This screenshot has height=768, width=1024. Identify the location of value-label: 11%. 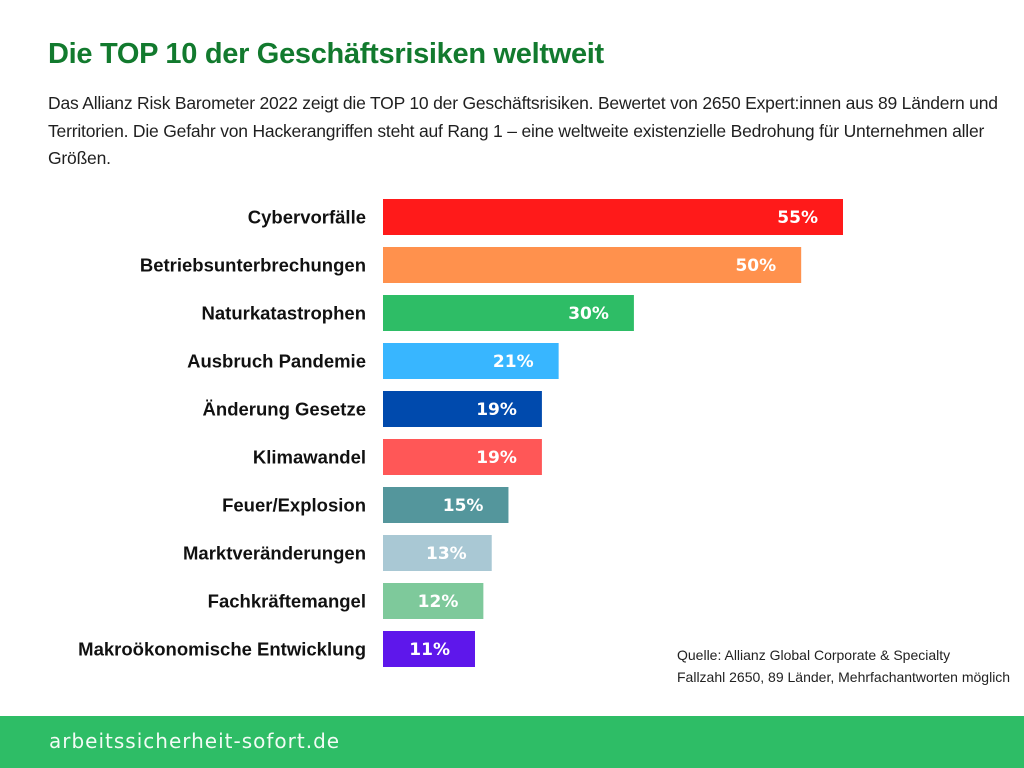
(429, 650).